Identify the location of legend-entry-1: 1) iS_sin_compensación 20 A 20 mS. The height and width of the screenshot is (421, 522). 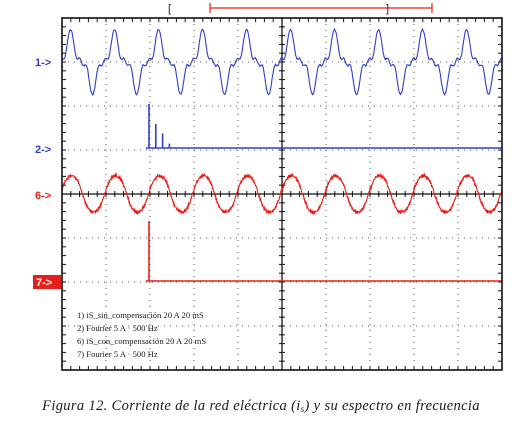
(140, 315).